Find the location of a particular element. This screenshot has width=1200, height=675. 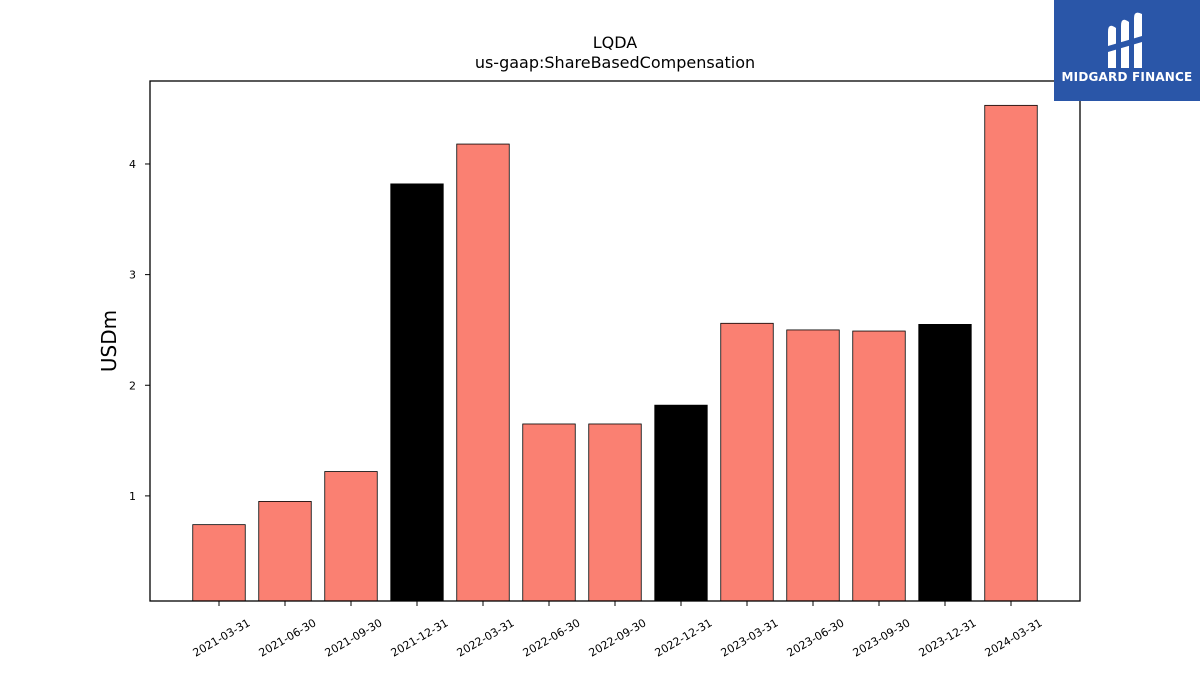

y-tick-label: 1 is located at coordinates (132, 496).